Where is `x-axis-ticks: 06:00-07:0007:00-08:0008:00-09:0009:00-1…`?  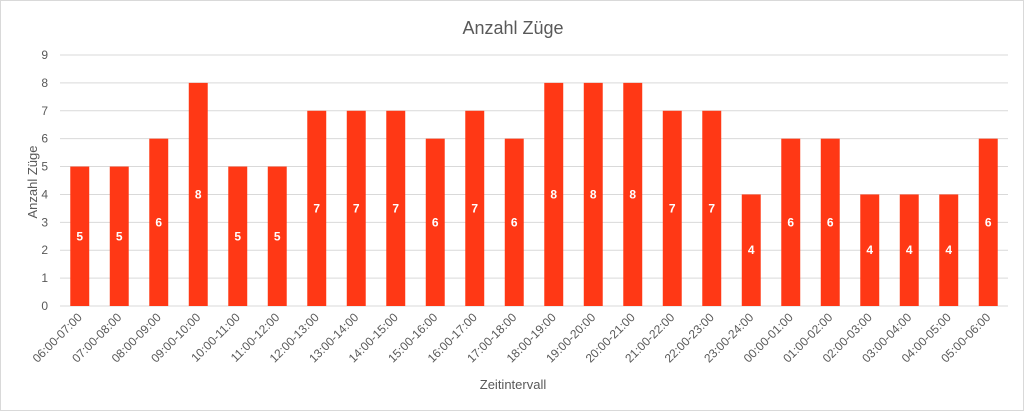 x-axis-ticks: 06:00-07:0007:00-08:0008:00-09:0009:00-1… is located at coordinates (512, 337).